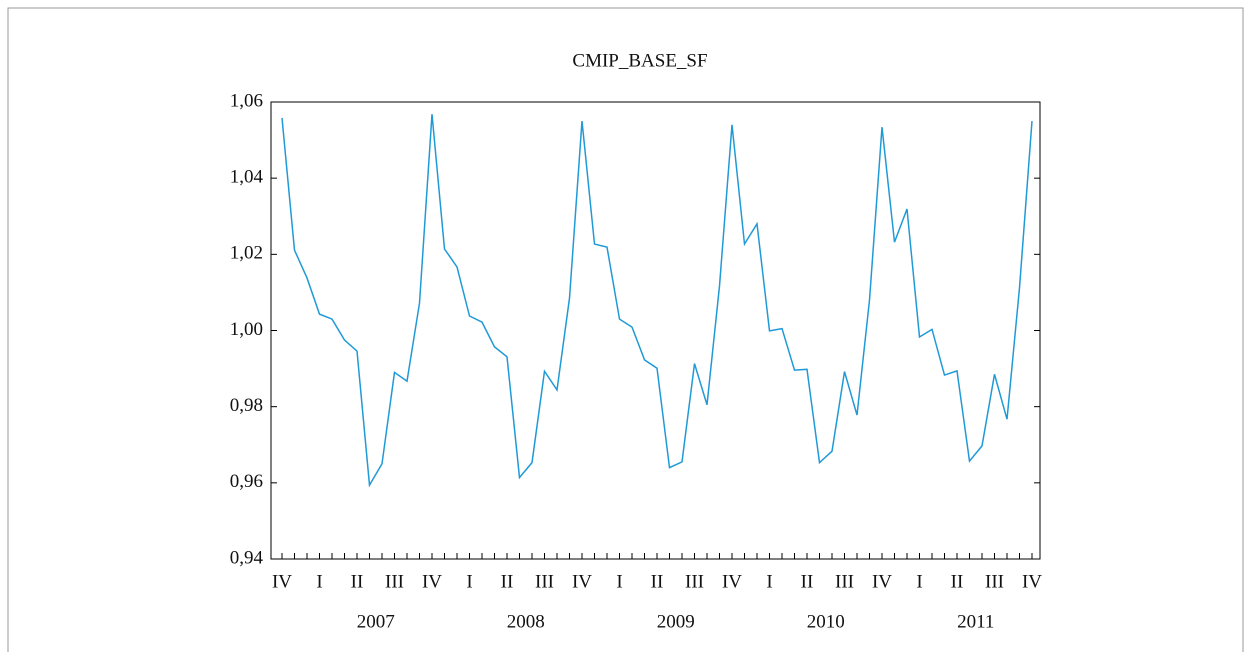 The image size is (1251, 657). I want to click on y-tick-label: 0,94, so click(247, 557).